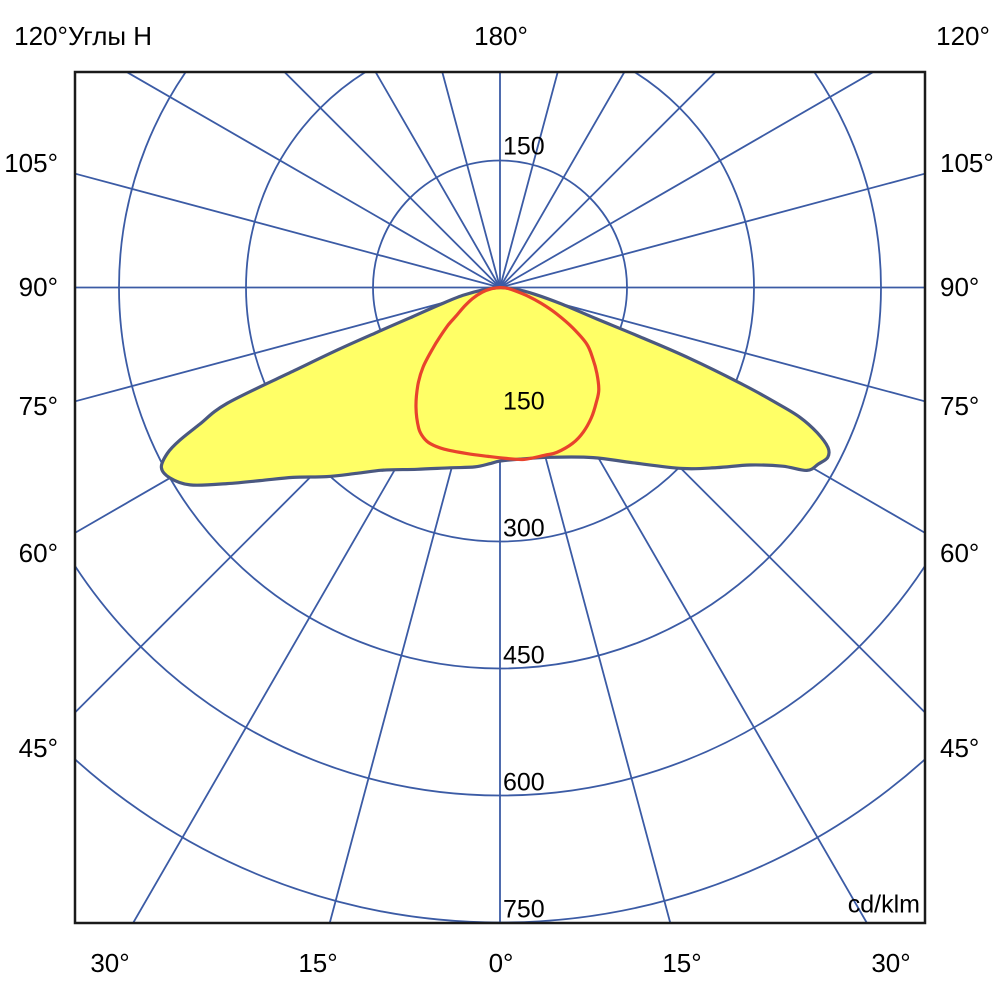 The width and height of the screenshot is (1000, 1000). What do you see at coordinates (501, 963) in the screenshot?
I see `v-angle-label-bottom: 0°` at bounding box center [501, 963].